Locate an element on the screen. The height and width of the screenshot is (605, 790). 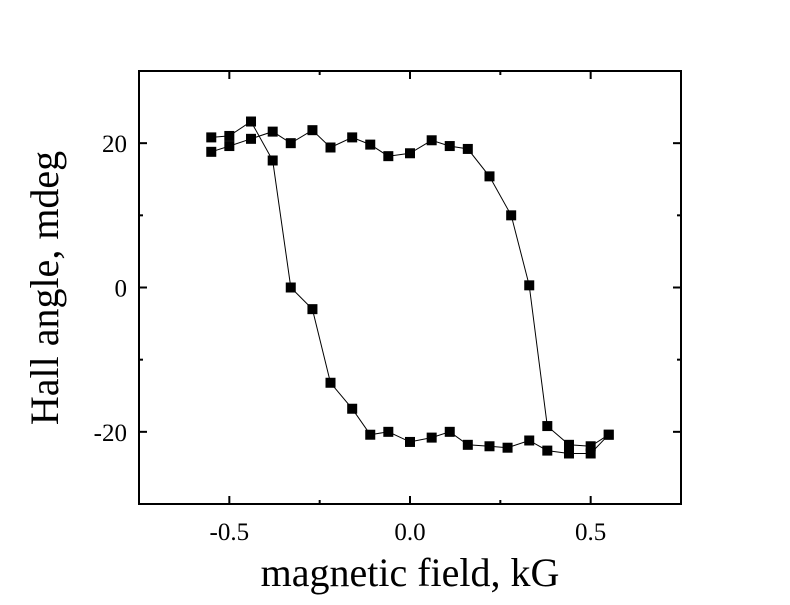
y-tick-label: 0 is located at coordinates (121, 289).